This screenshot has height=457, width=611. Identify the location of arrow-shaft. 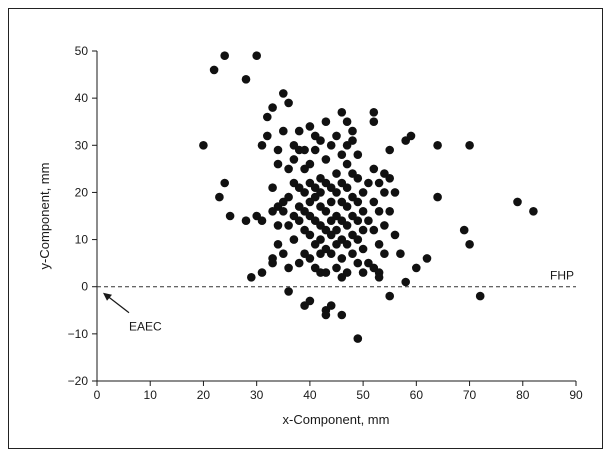
(118, 304).